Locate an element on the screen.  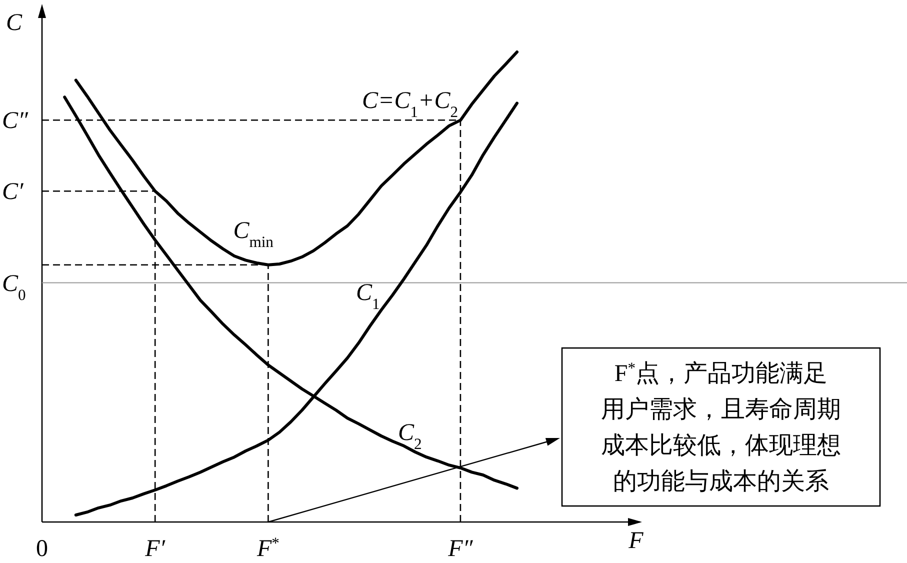
annotation: C$_{min}$ is located at coordinates (253, 234).